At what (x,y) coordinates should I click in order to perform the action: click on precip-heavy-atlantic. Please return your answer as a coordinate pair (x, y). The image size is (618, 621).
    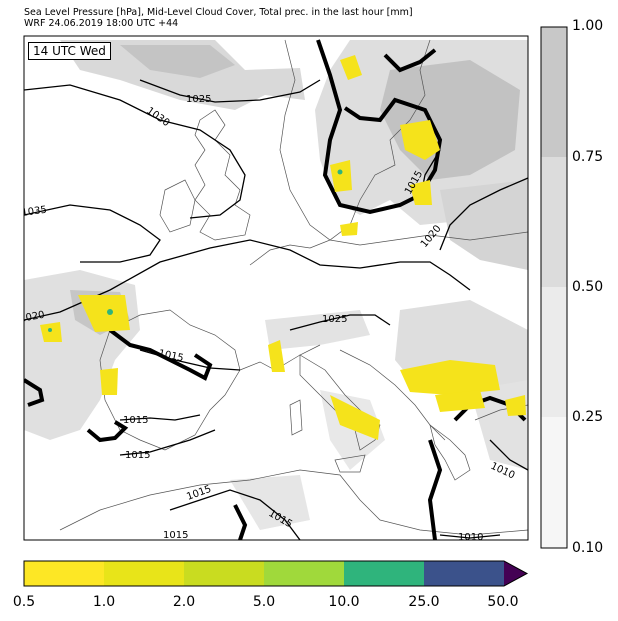
    Looking at the image, I should click on (50, 330).